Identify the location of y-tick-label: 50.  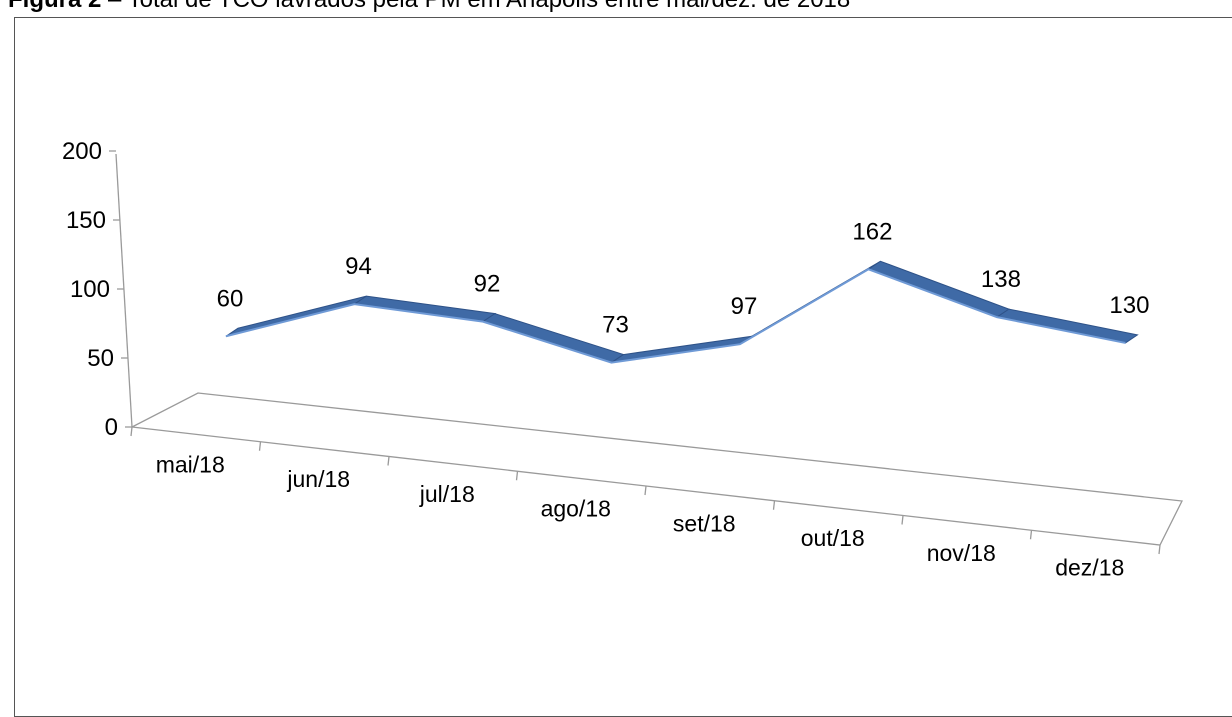
(100, 358).